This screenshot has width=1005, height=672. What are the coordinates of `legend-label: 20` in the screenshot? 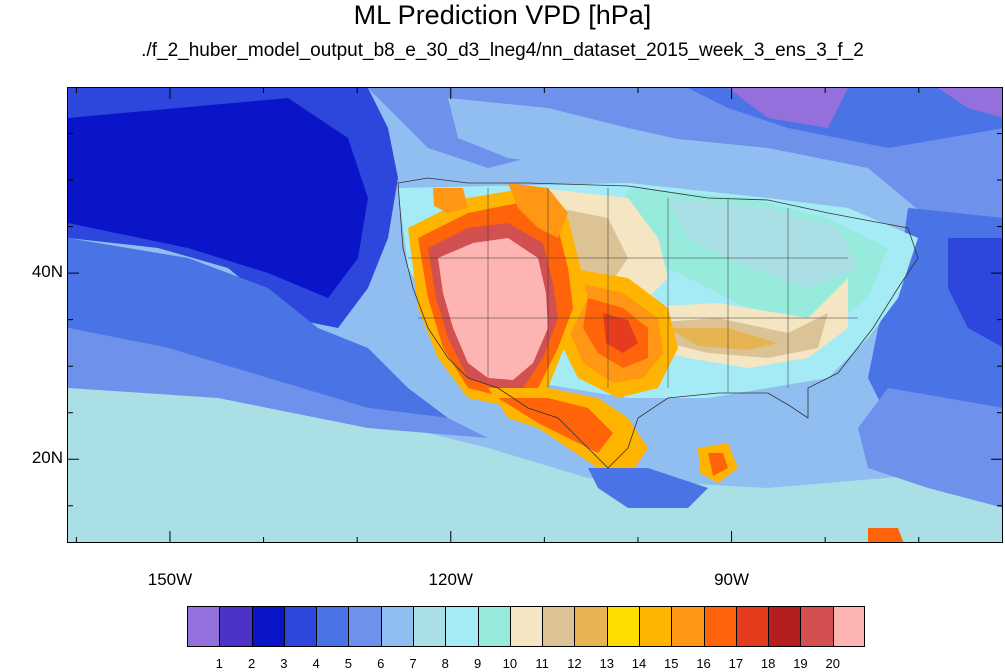 It's located at (832, 663).